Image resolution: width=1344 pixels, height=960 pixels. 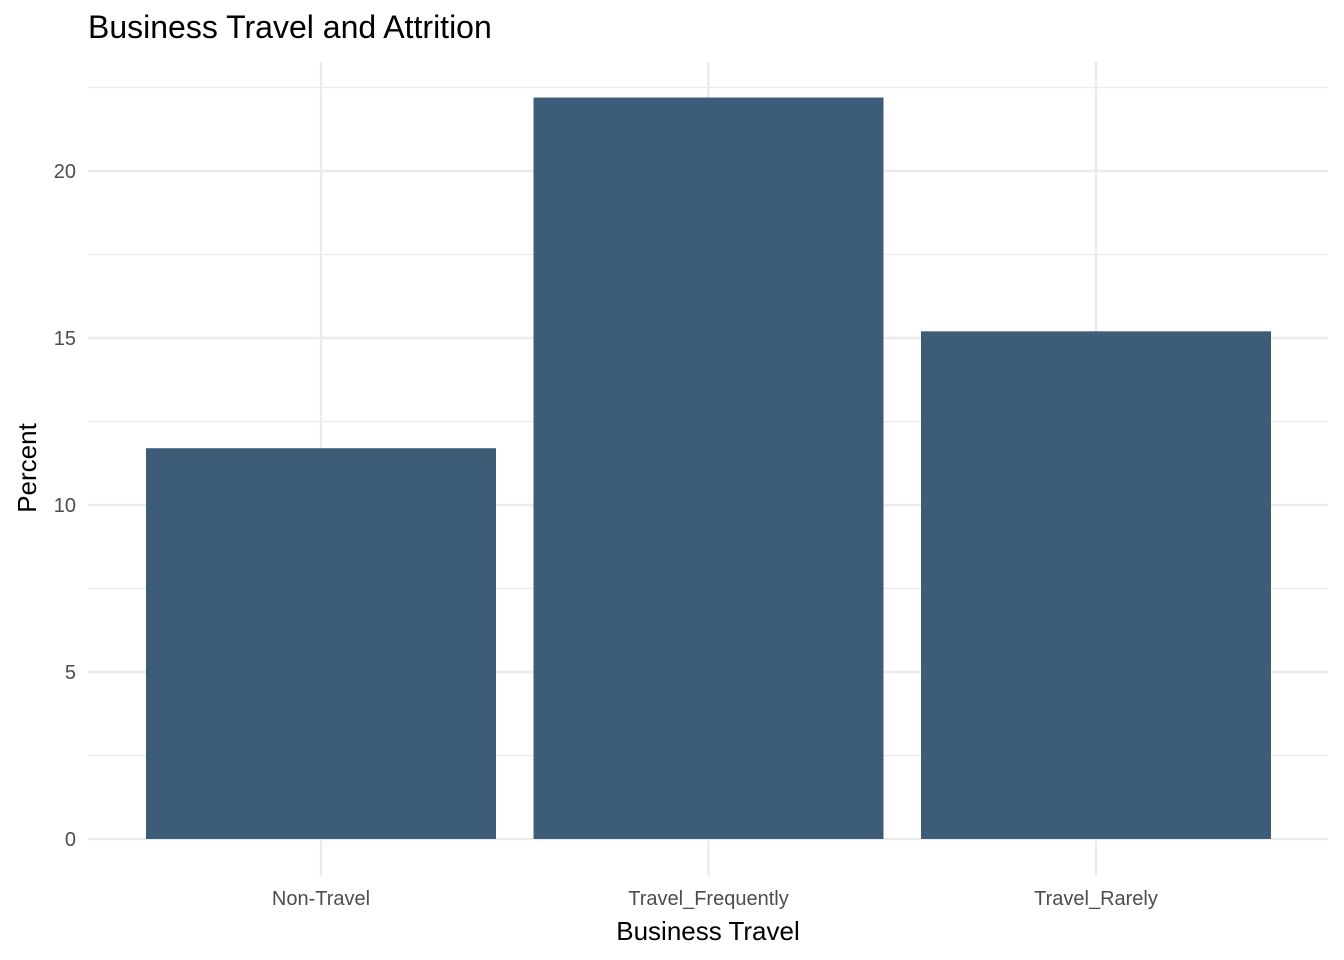 I want to click on x-tick-label: Non-Travel, so click(x=321, y=899).